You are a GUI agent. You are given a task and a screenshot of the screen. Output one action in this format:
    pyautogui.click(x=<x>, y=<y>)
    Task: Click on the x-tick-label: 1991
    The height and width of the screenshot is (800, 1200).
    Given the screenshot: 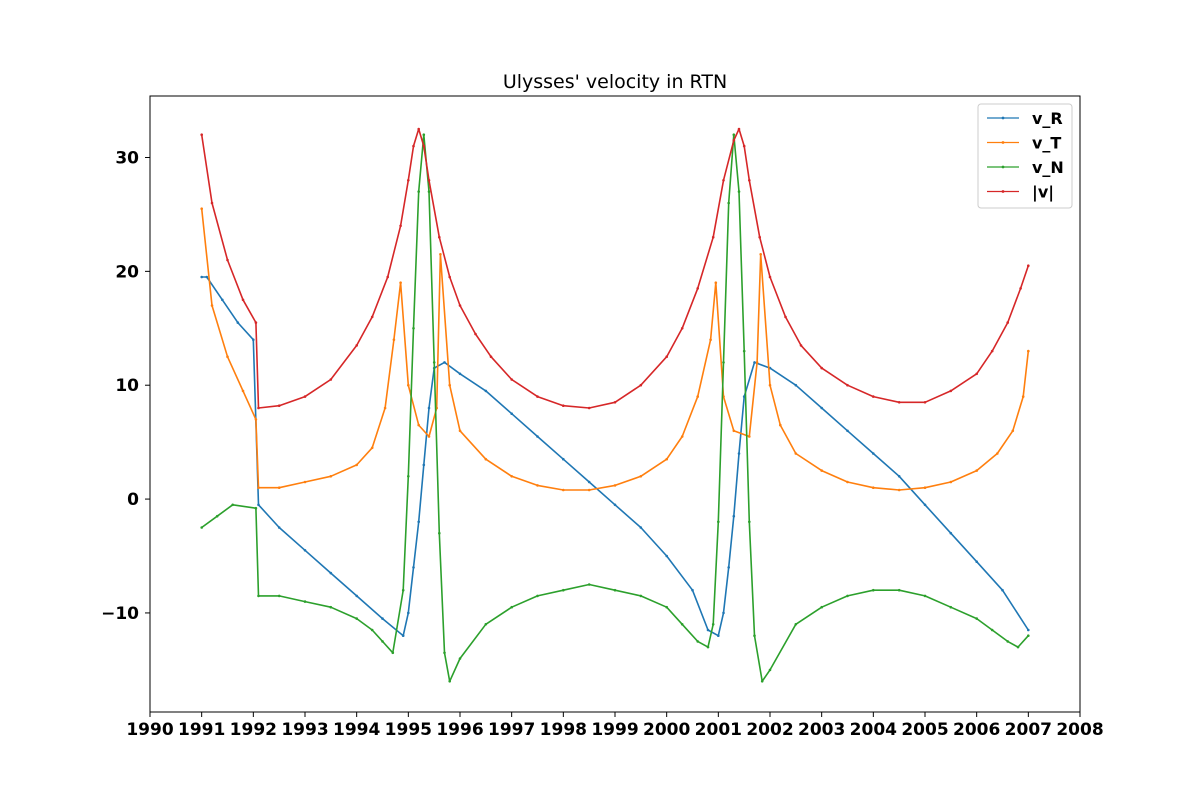 What is the action you would take?
    pyautogui.click(x=201, y=730)
    